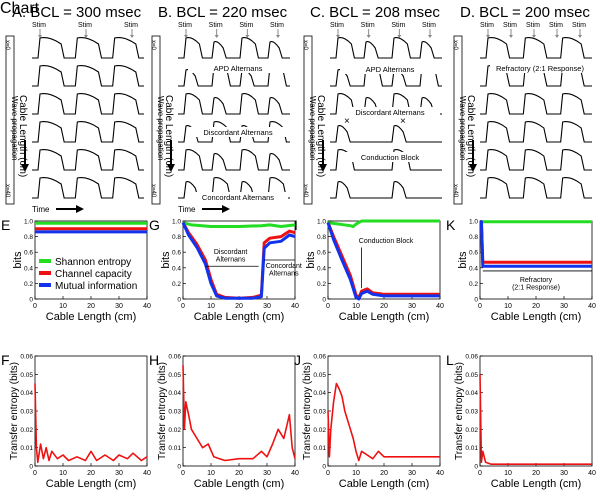  What do you see at coordinates (28, 284) in the screenshot?
I see `y-tick-label: 0.2` at bounding box center [28, 284].